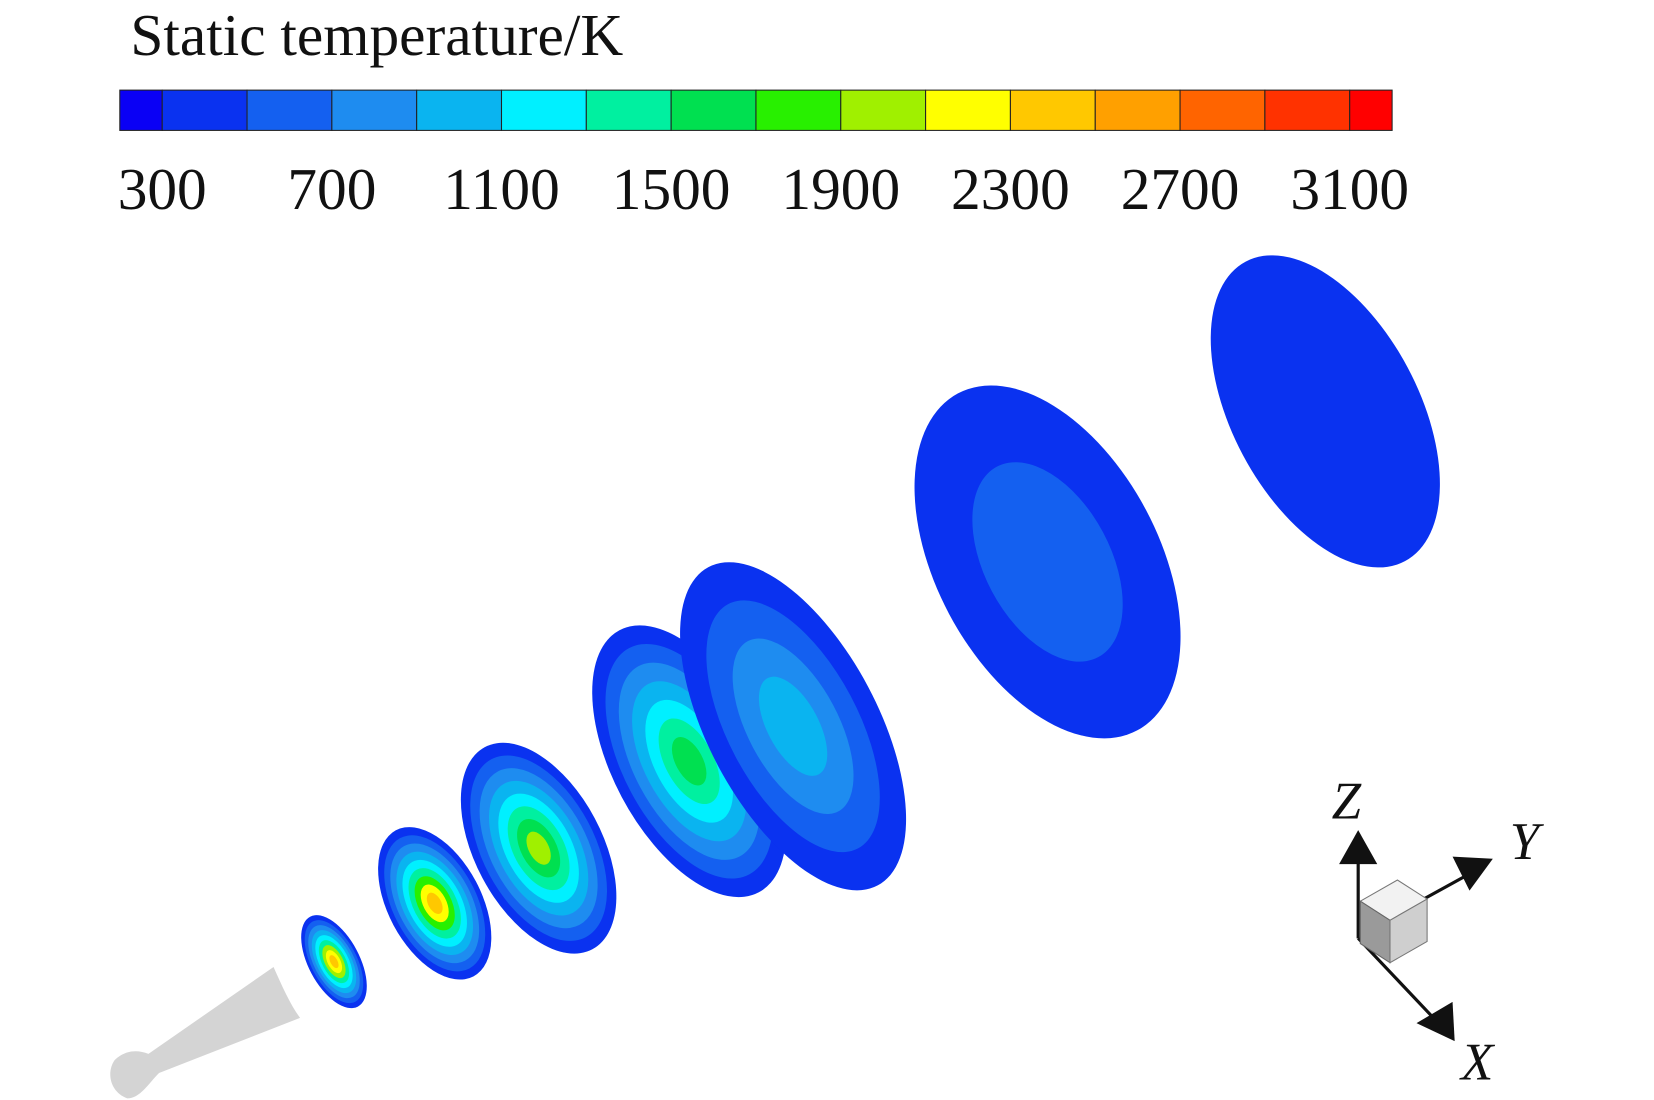 This screenshot has width=1654, height=1100. Describe the element at coordinates (1349, 189) in the screenshot. I see `colorbar-label: 3100` at that location.